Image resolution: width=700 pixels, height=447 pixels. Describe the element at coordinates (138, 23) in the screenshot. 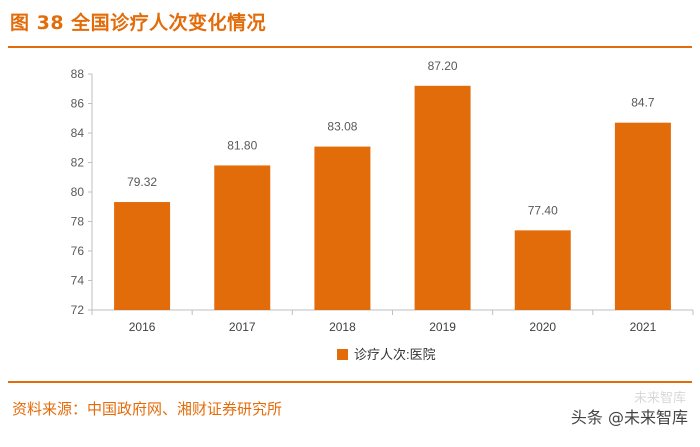

I see `figure-title: 图 38 全国诊疗人次变化情况` at that location.